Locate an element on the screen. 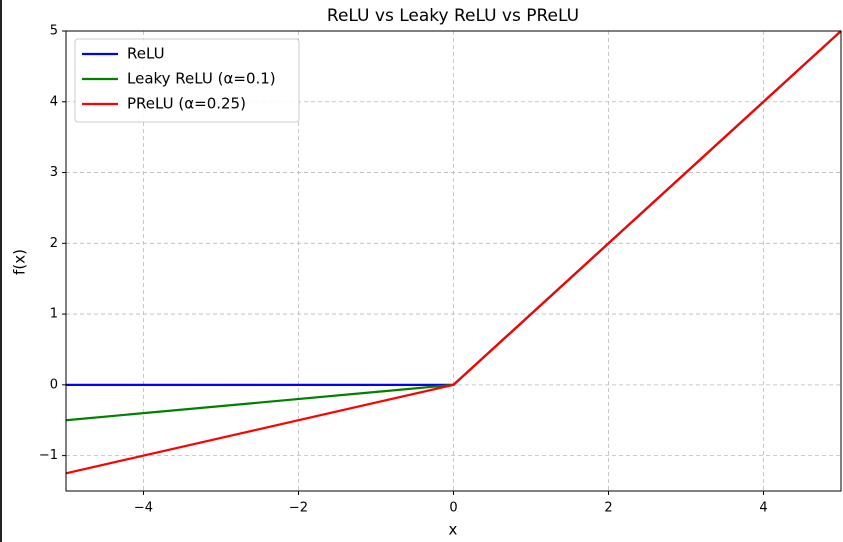 The height and width of the screenshot is (542, 843). y-axis-label: f(x) is located at coordinates (20, 262).